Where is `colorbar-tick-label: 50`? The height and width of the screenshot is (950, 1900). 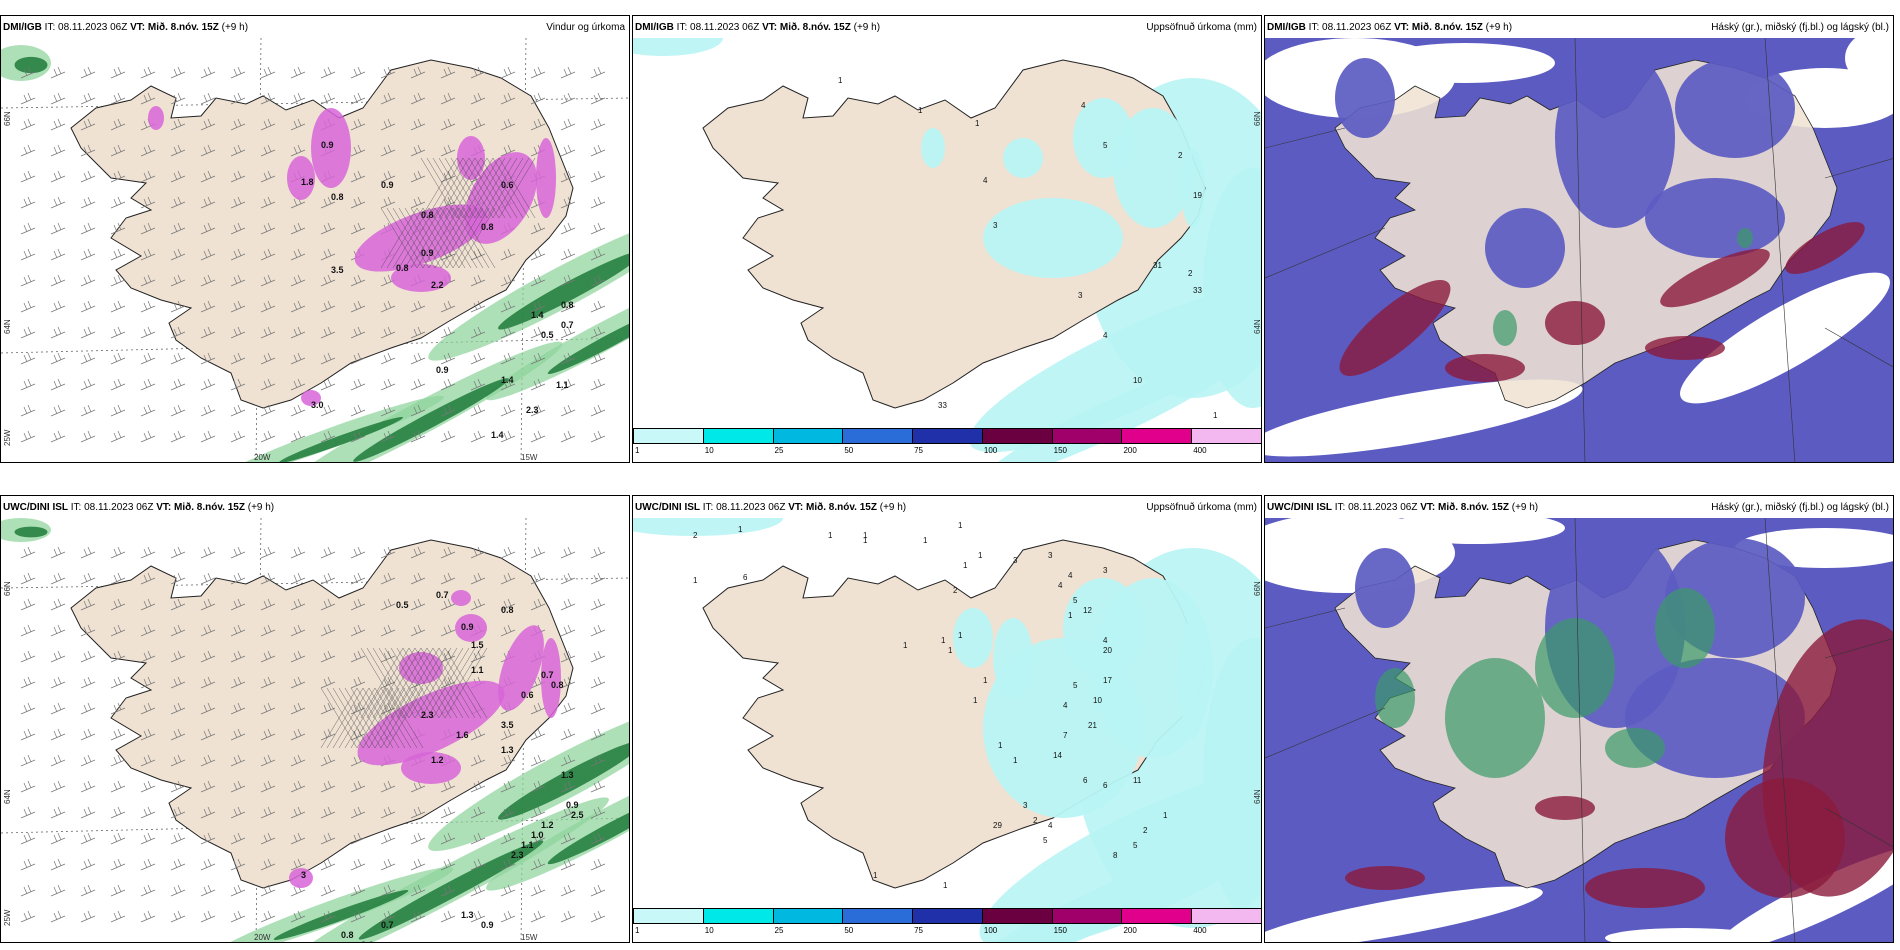
colorbar-tick-label: 50 is located at coordinates (849, 450).